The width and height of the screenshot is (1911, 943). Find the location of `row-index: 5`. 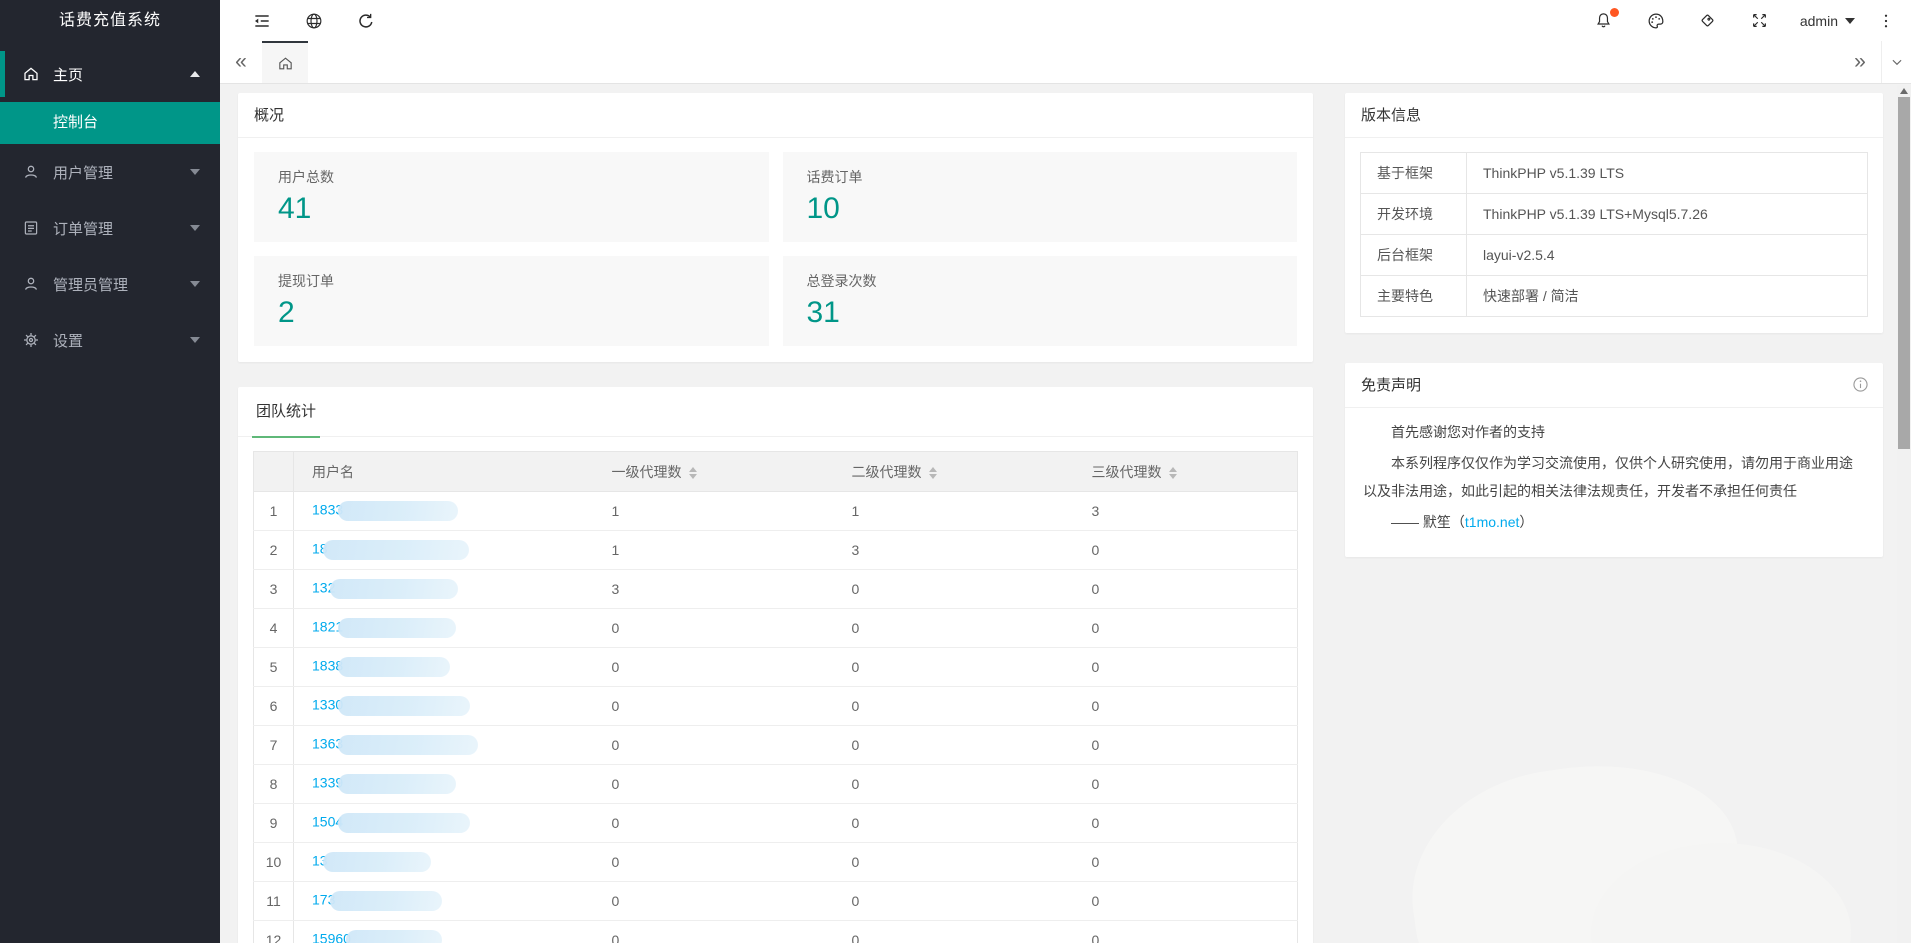

row-index: 5 is located at coordinates (273, 667).